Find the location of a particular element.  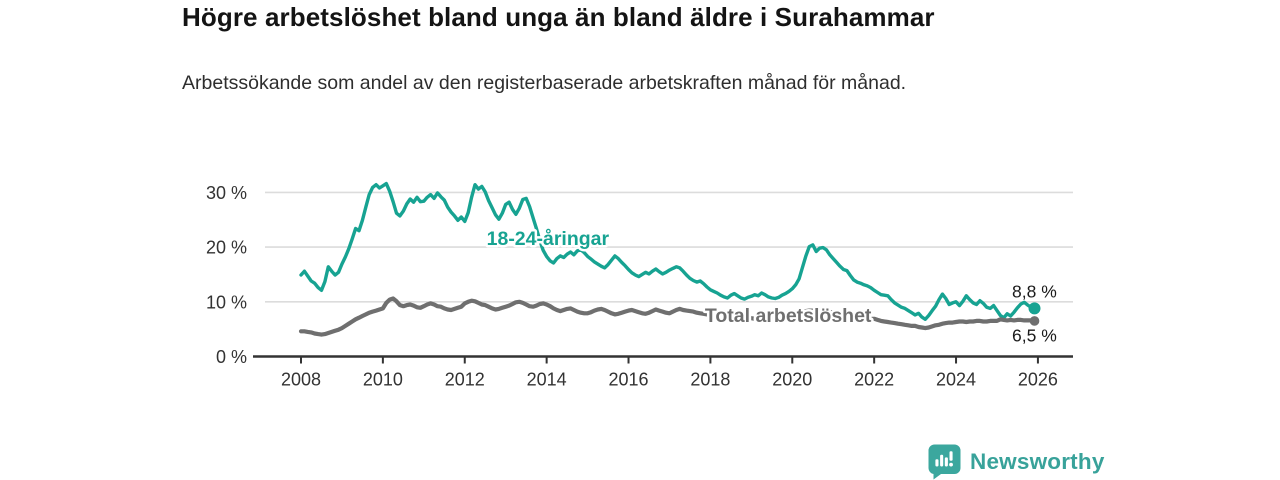

series-label-youth: 18-24-åringar is located at coordinates (548, 238).